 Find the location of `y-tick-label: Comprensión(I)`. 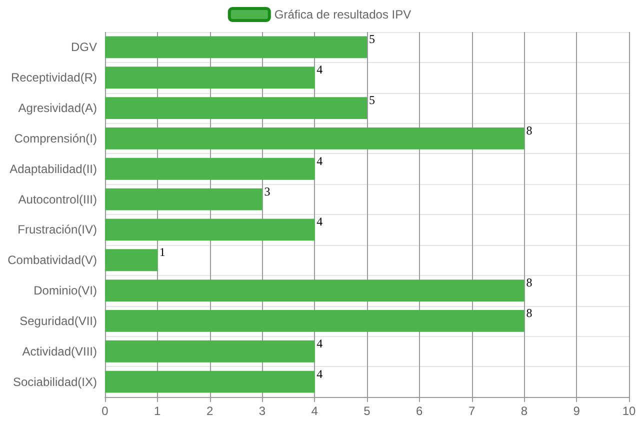

y-tick-label: Comprensión(I) is located at coordinates (55, 138).